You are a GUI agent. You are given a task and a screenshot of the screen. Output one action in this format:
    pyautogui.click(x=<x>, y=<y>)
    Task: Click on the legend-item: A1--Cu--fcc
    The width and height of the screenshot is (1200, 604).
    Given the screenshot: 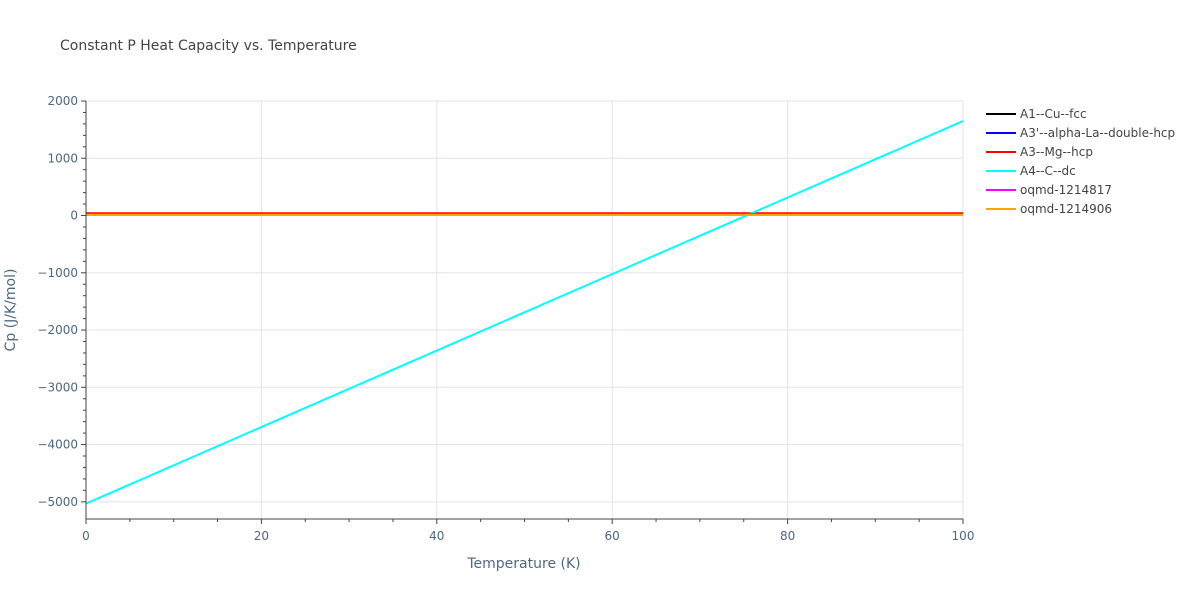 What is the action you would take?
    pyautogui.click(x=1036, y=114)
    